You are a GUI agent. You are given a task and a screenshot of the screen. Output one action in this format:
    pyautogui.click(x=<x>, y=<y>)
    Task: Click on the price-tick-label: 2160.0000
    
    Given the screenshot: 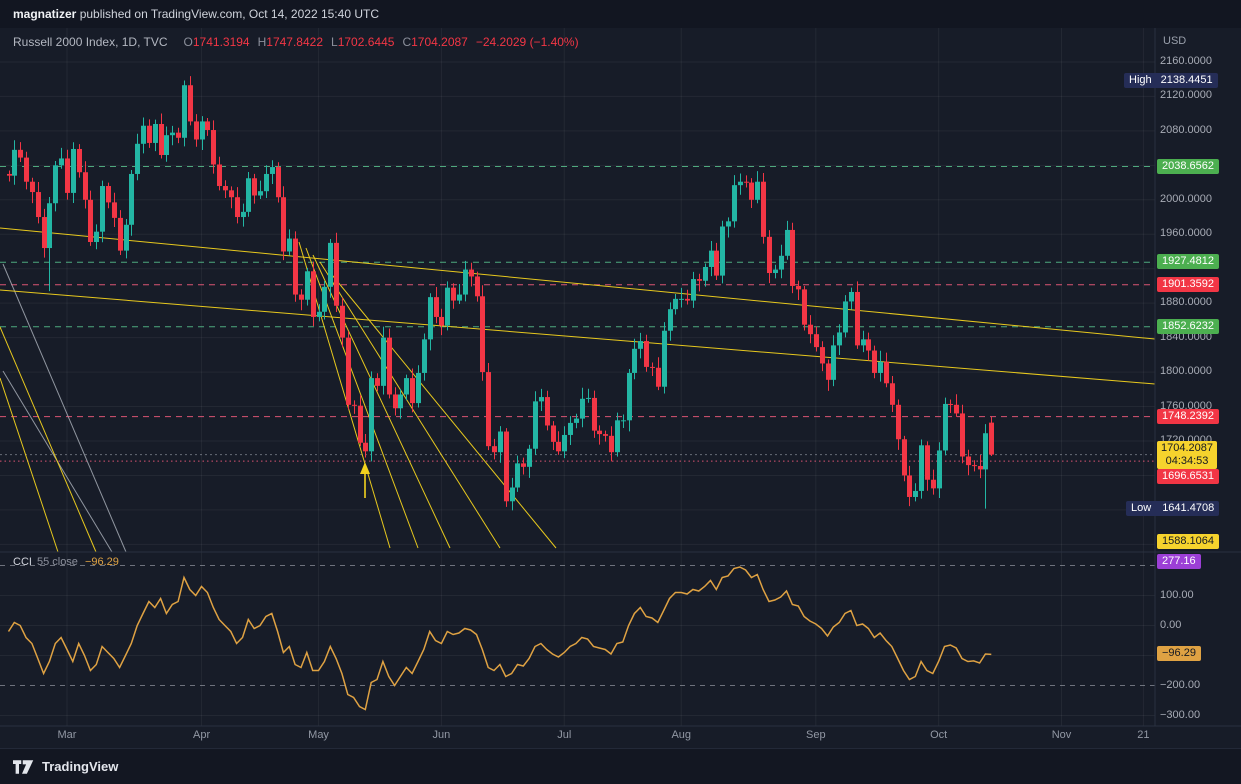 What is the action you would take?
    pyautogui.click(x=1186, y=60)
    